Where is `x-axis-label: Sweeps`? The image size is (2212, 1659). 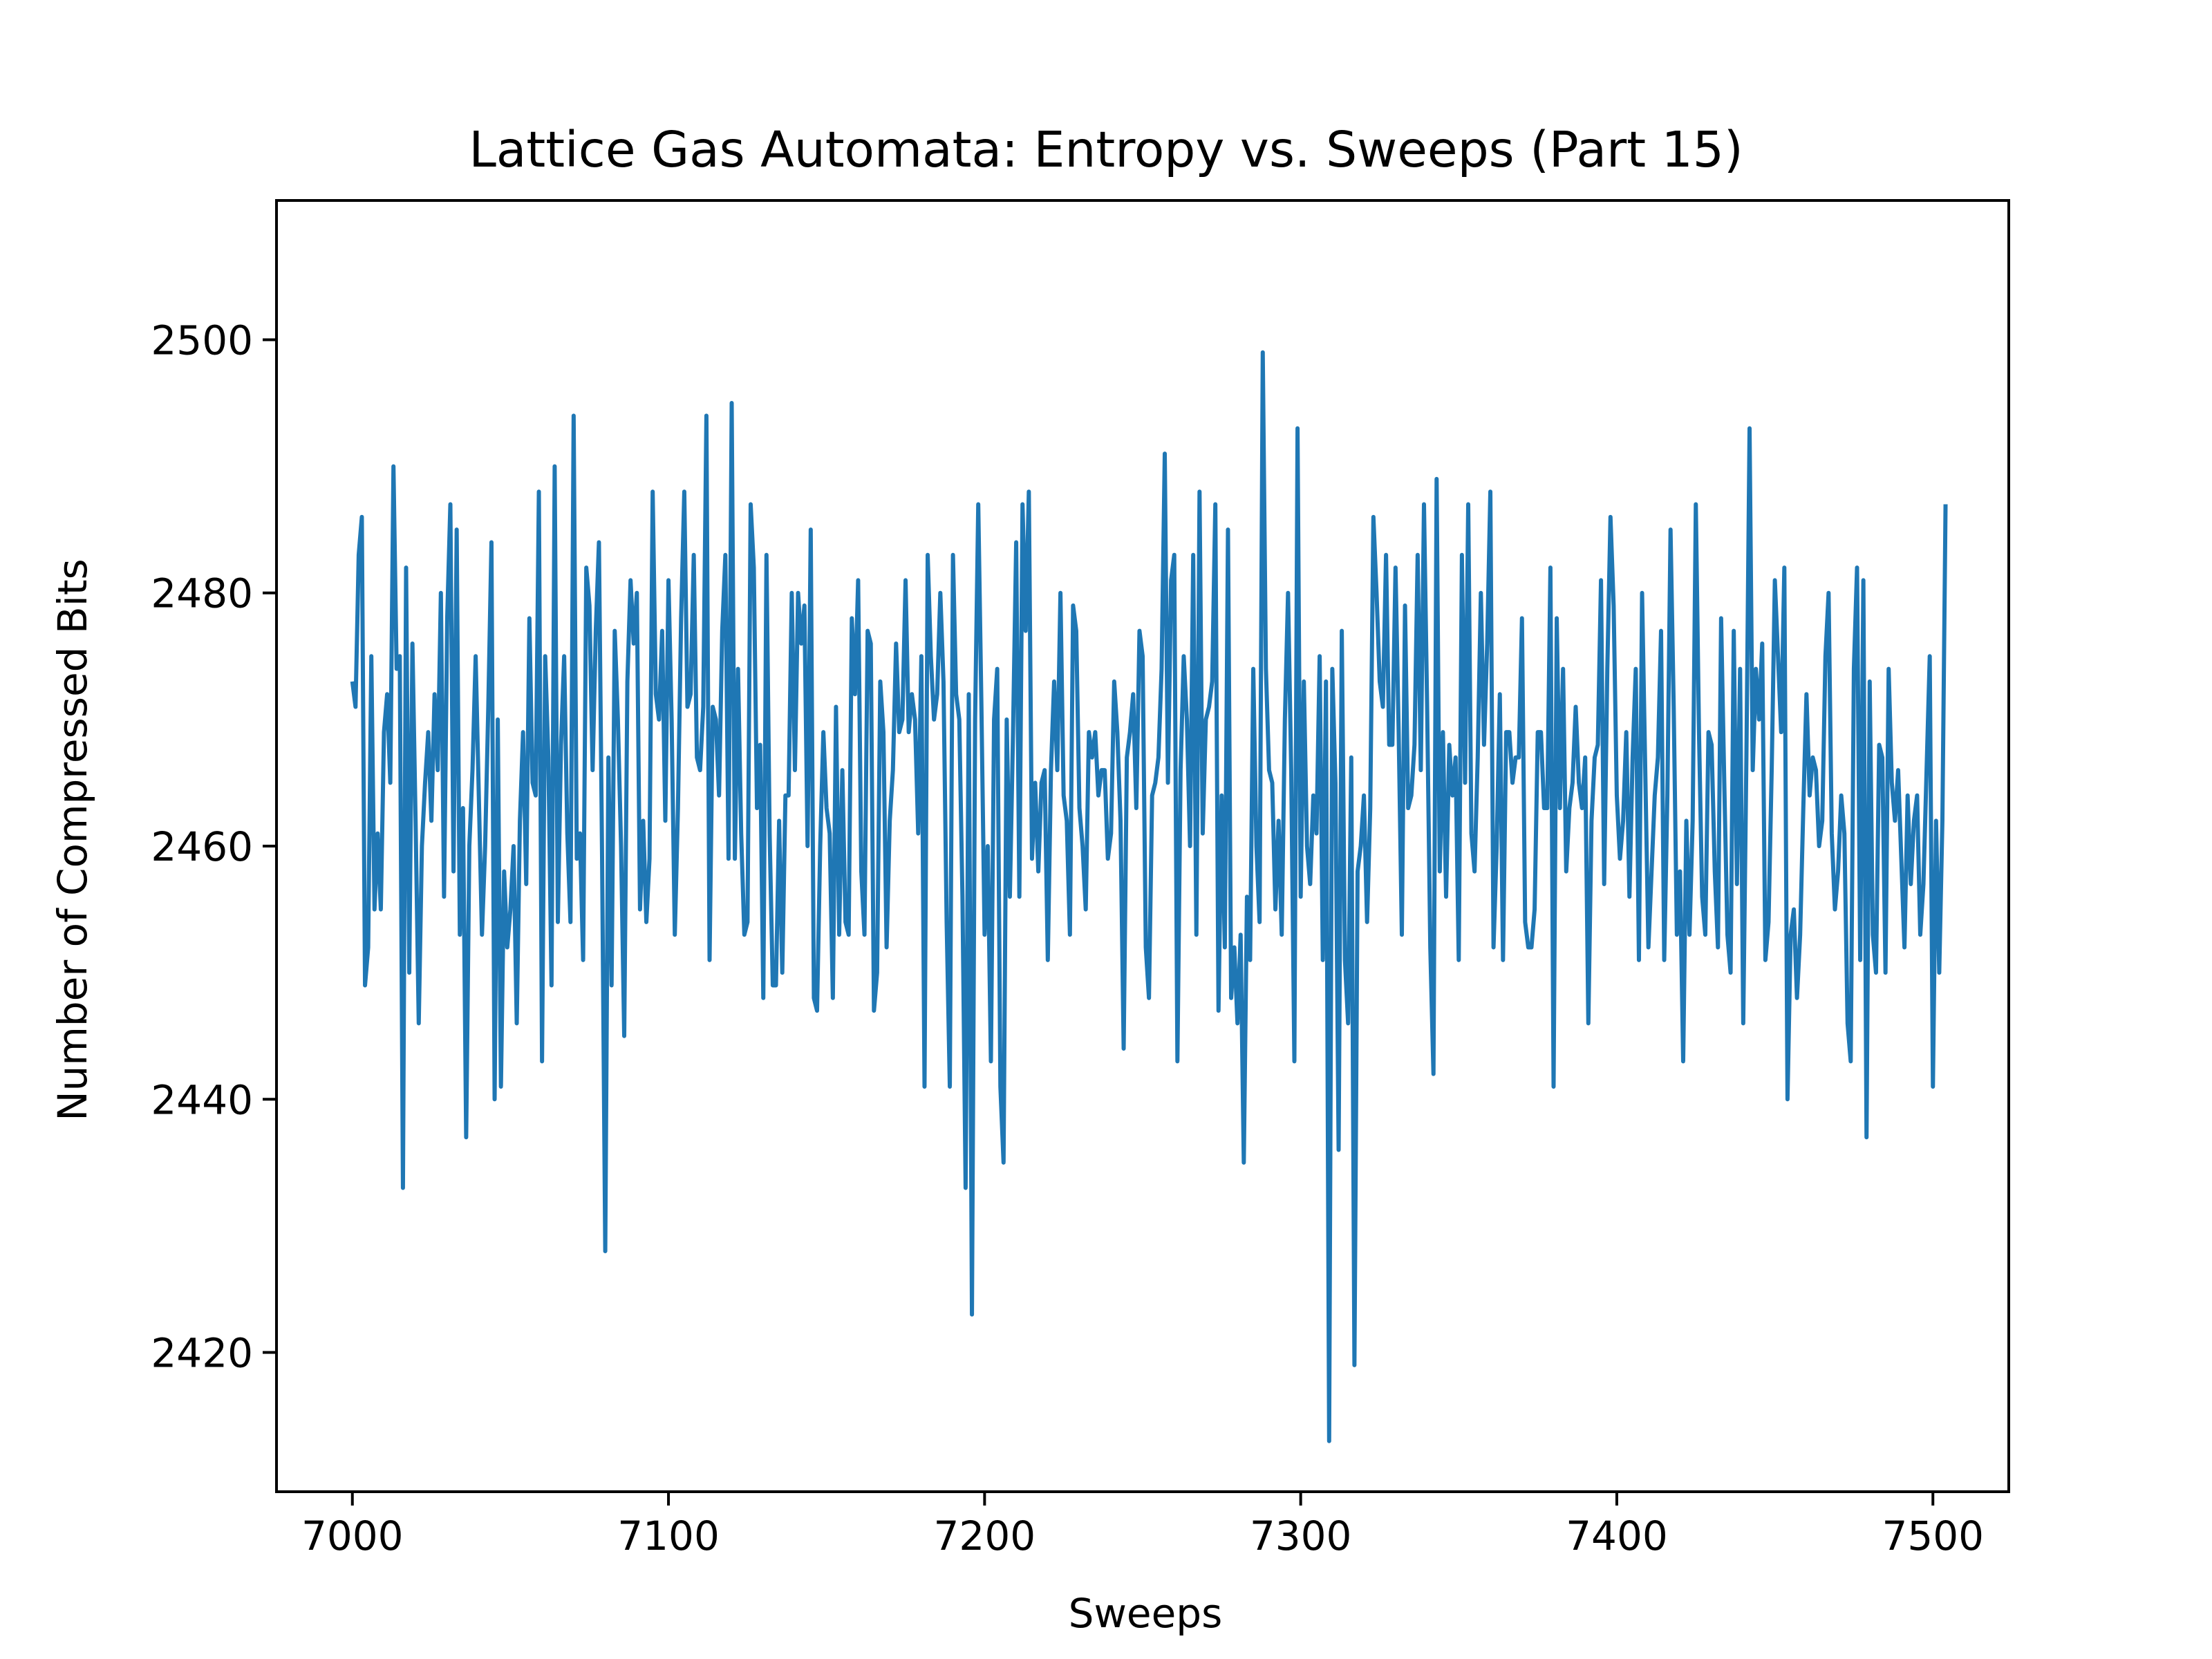
x-axis-label: Sweeps is located at coordinates (1146, 1614).